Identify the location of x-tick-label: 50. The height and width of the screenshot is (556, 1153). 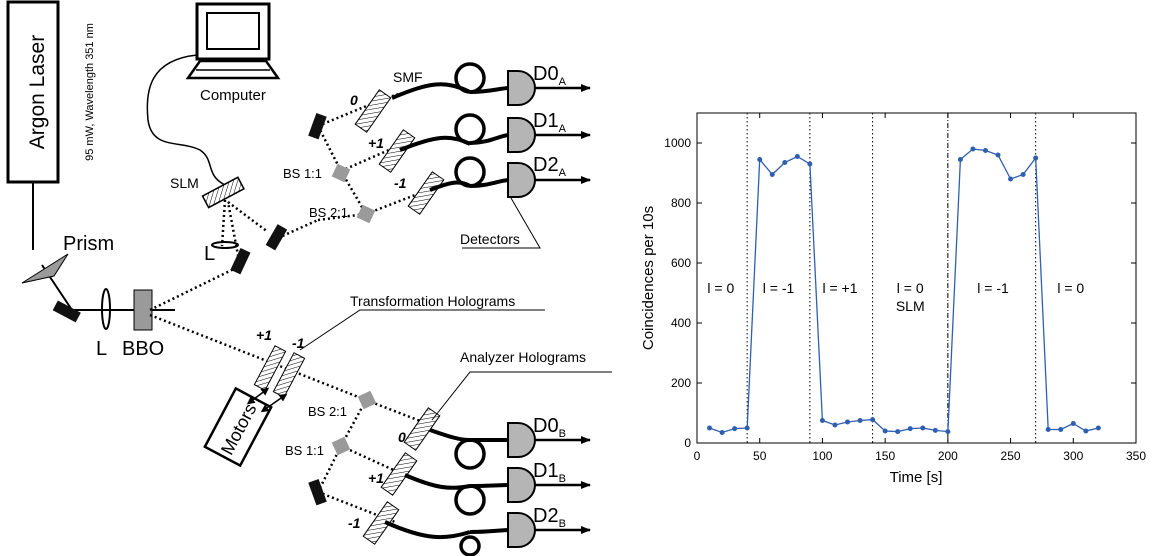
(760, 456).